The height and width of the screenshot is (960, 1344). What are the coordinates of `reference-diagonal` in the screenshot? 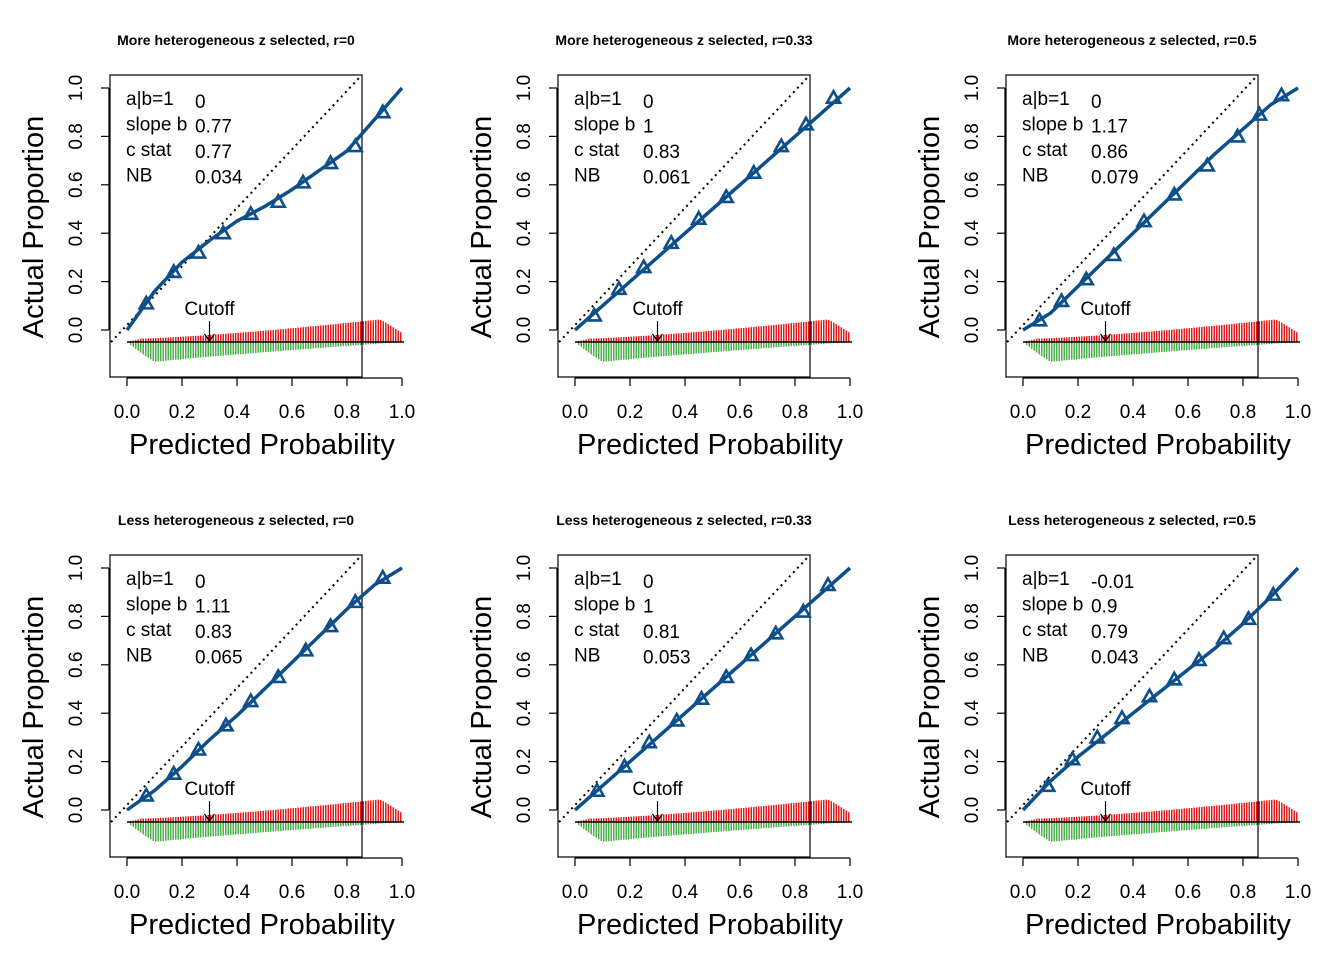 It's located at (1132, 689).